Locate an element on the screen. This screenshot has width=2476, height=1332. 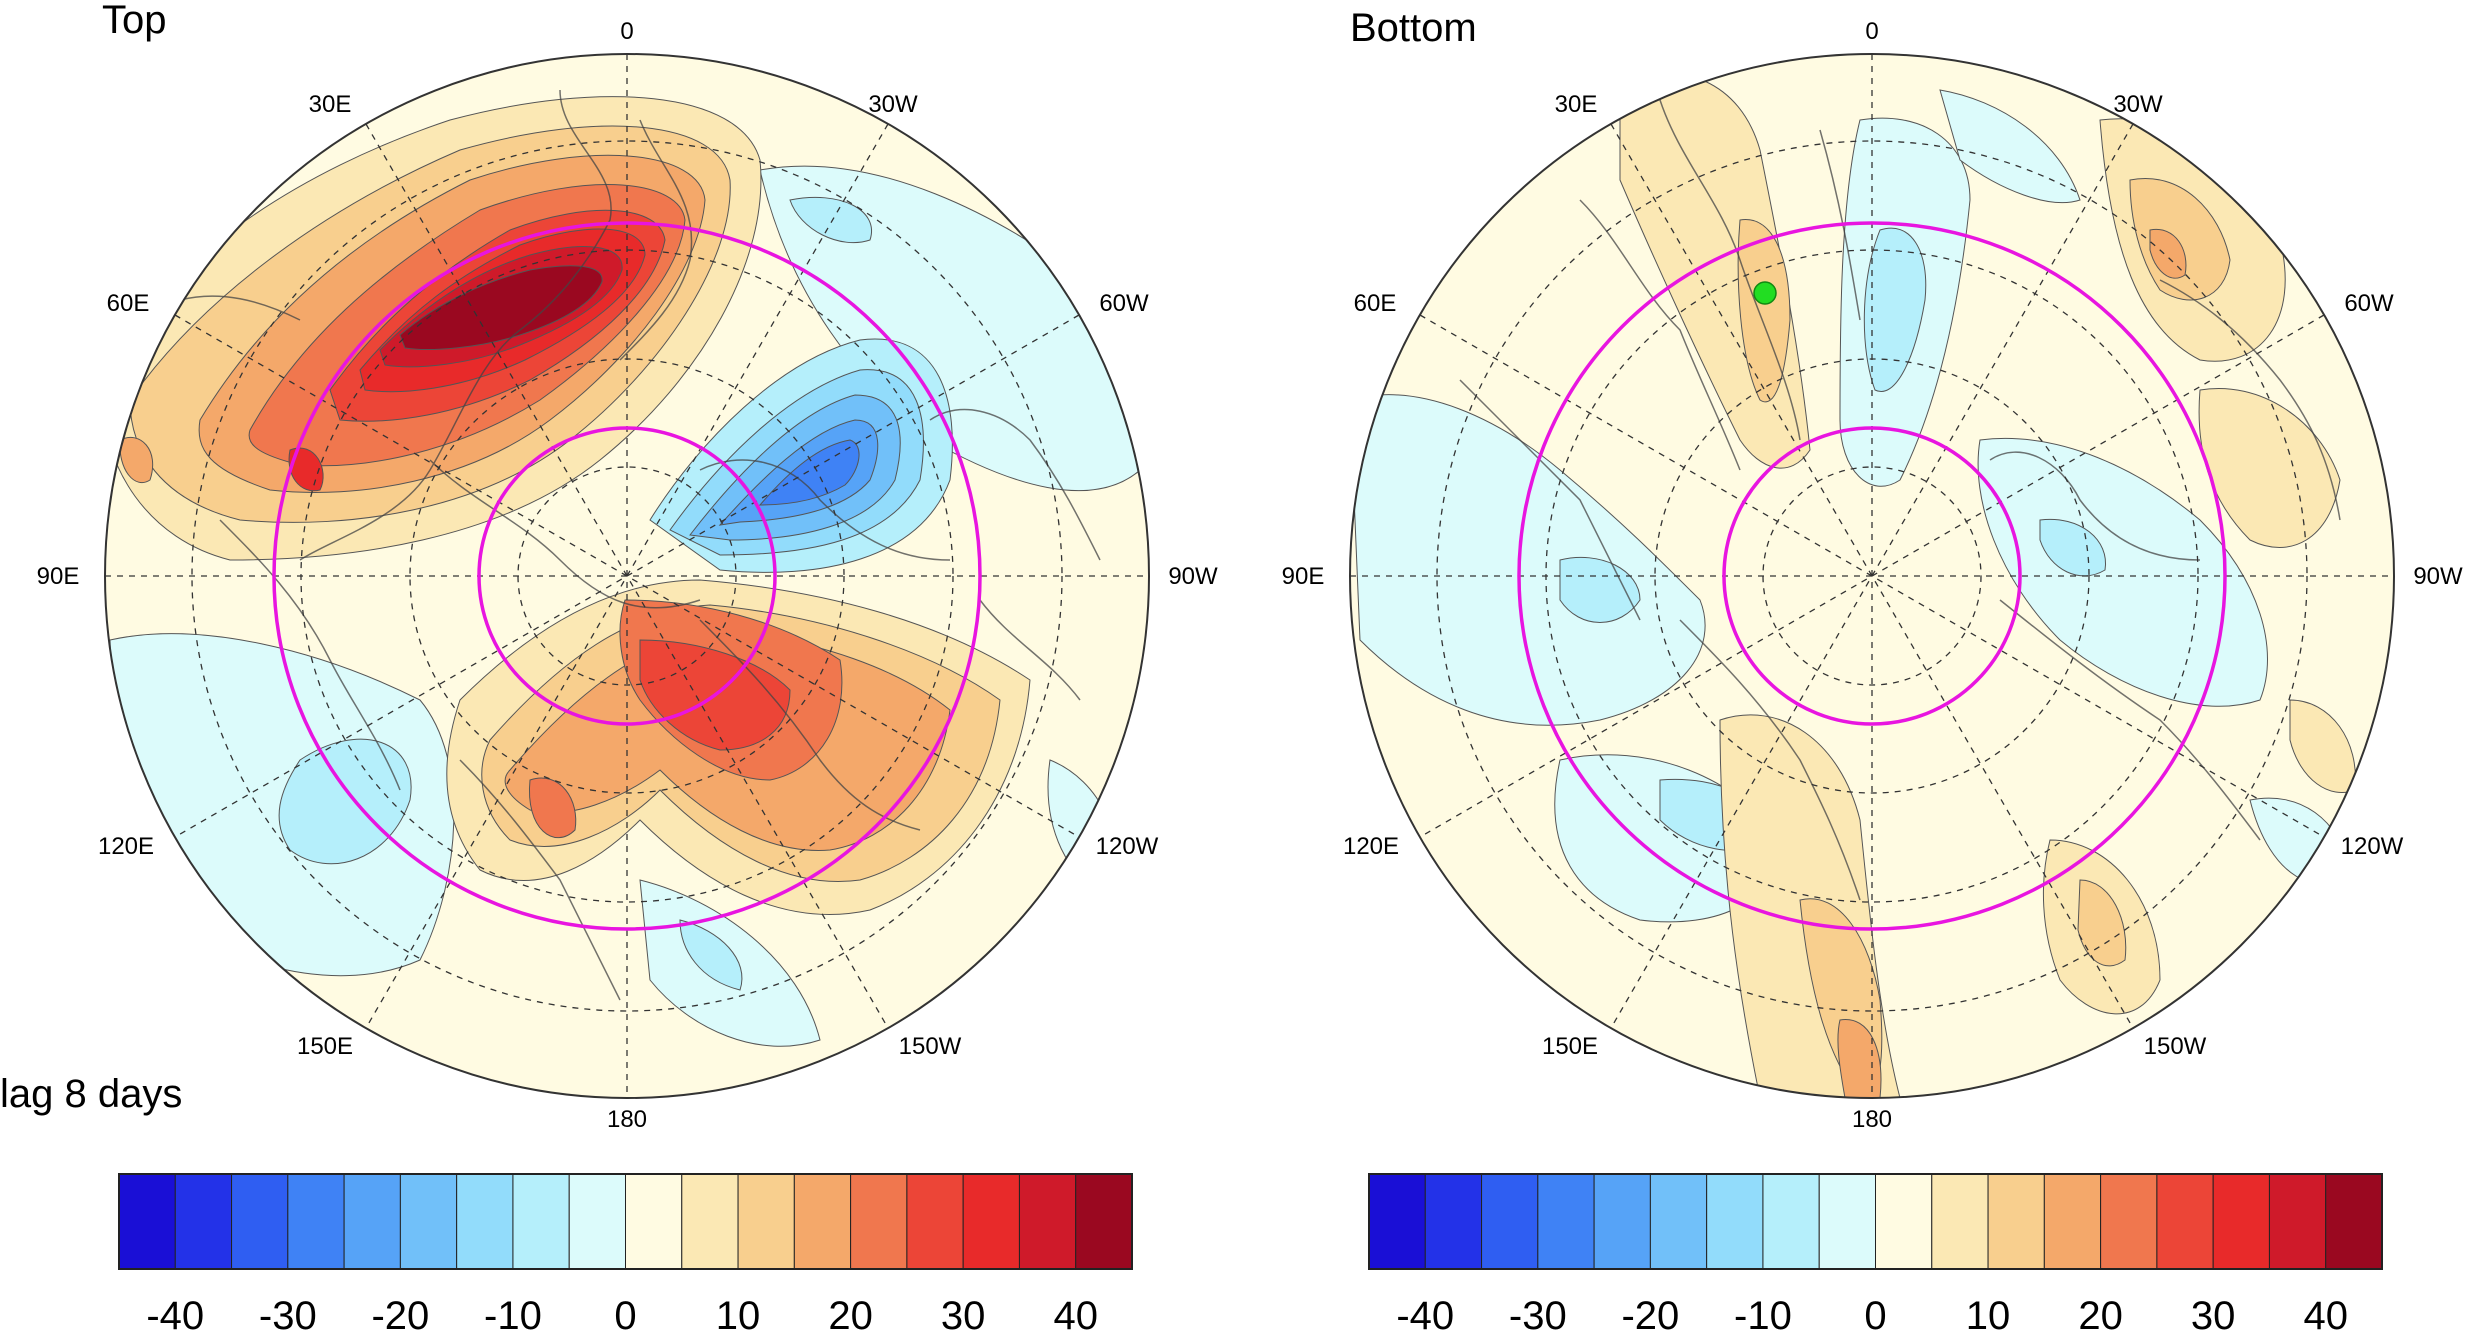
panel-title-top: Top is located at coordinates (134, 21).